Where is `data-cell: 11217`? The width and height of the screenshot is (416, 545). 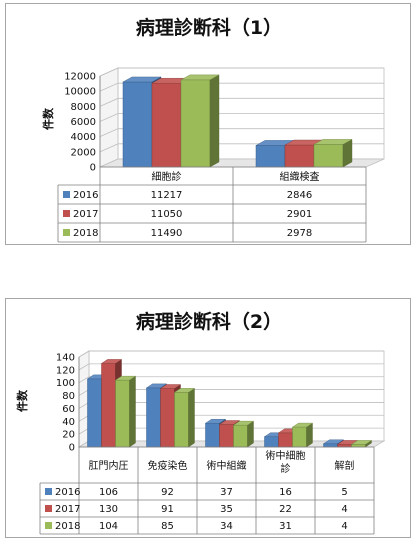
data-cell: 11217 is located at coordinates (167, 195).